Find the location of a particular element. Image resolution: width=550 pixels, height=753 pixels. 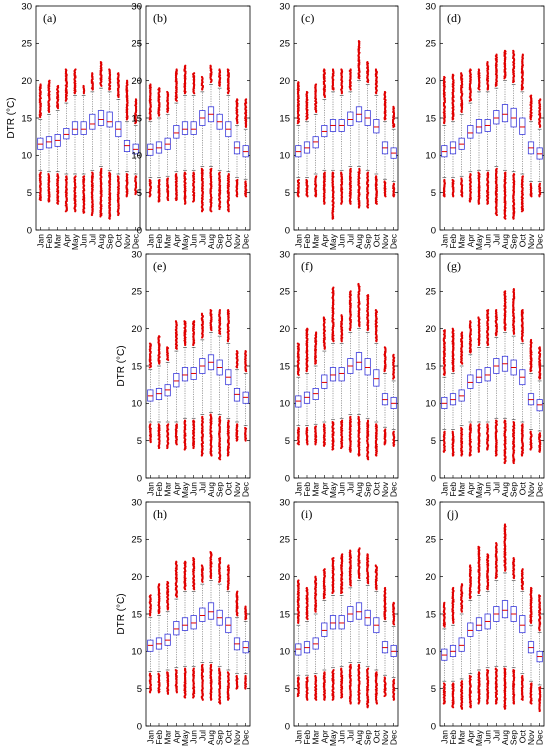

x-tick-label: Aug is located at coordinates (101, 241).